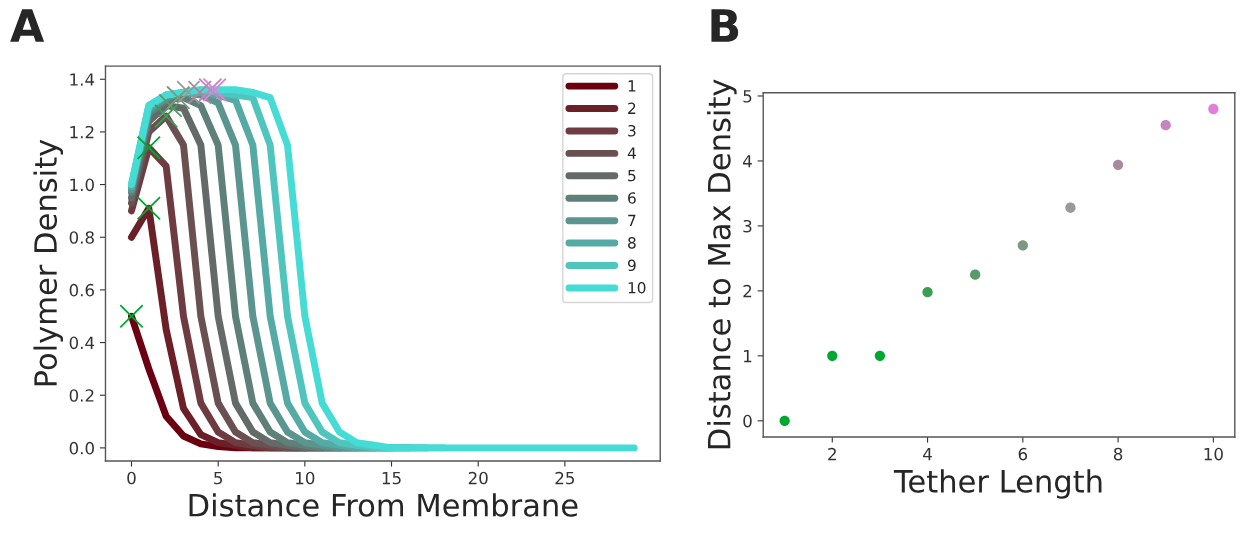 Image resolution: width=1241 pixels, height=533 pixels. Describe the element at coordinates (131, 478) in the screenshot. I see `x-tick-label: 0` at that location.